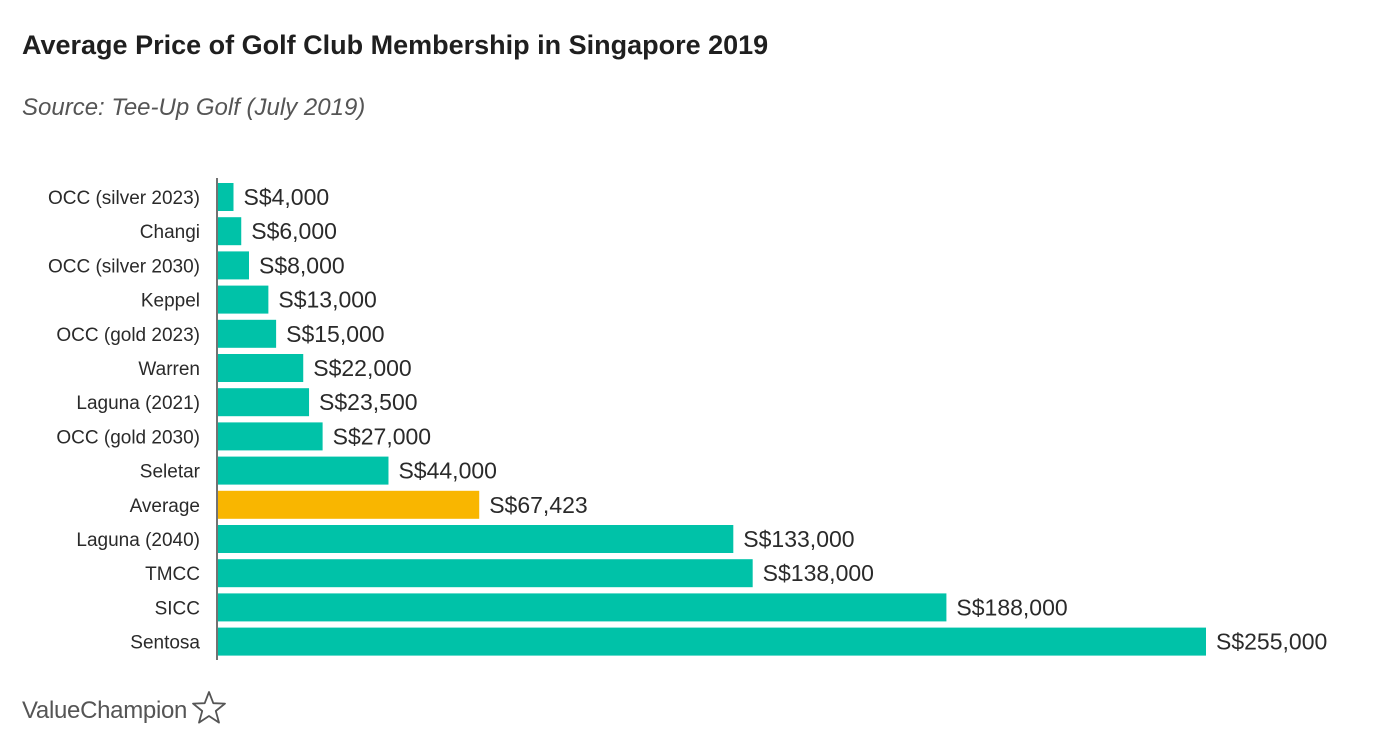 Image resolution: width=1400 pixels, height=750 pixels. Describe the element at coordinates (170, 472) in the screenshot. I see `category-label: Seletar` at that location.